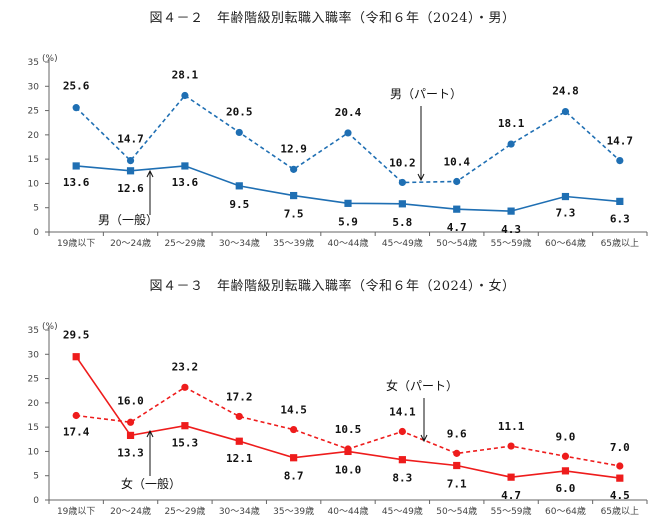  I want to click on male-data-label-ippan: 9.5, so click(239, 204).